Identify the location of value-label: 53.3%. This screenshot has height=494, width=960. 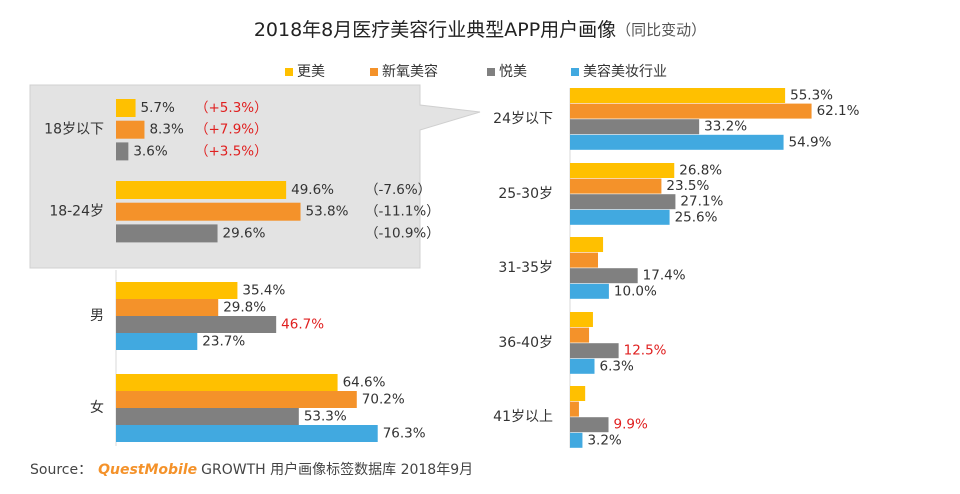
(325, 417).